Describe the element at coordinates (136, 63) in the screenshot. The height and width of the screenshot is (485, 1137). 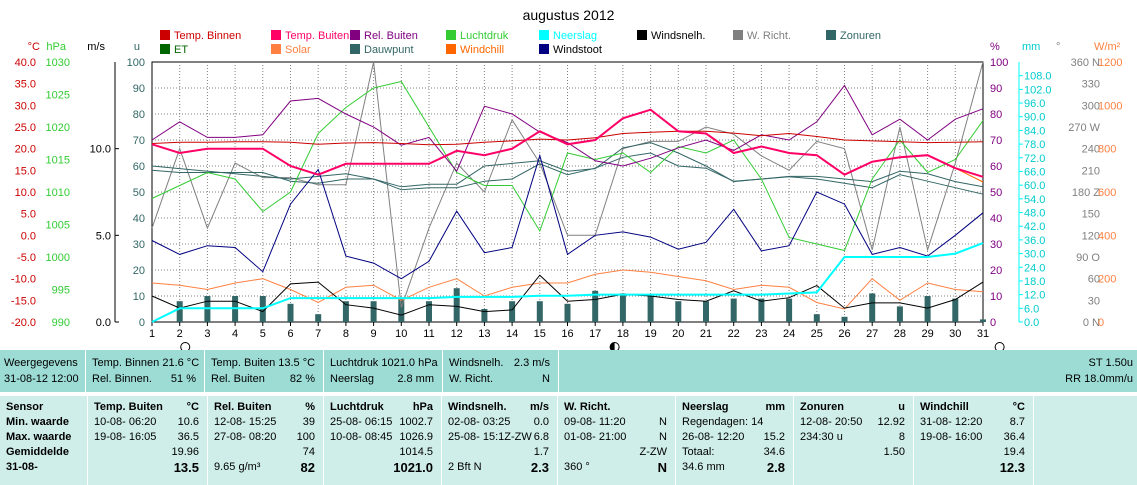
I see `axis-tick-u: 100` at that location.